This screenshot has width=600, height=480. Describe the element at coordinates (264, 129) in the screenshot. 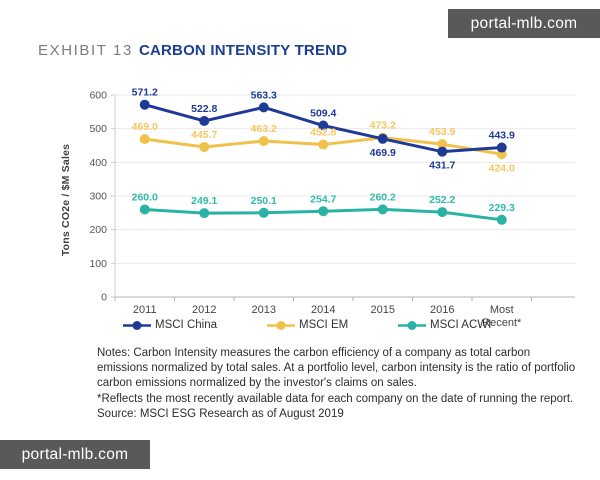

I see `data-label-msci-em: 463.2` at that location.